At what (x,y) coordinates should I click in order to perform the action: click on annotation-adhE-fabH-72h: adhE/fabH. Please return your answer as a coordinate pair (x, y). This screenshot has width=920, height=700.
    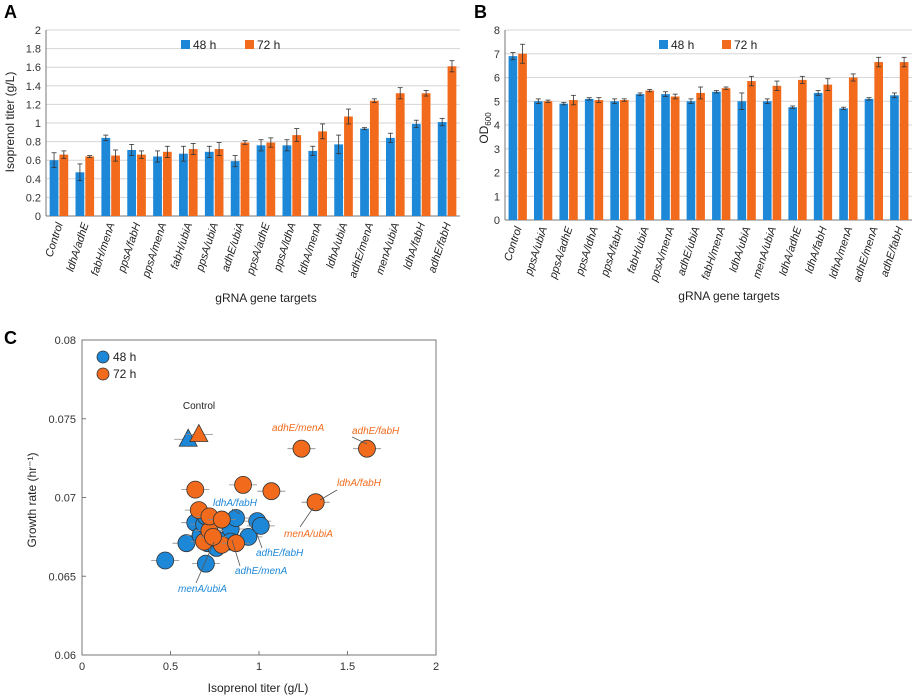
    Looking at the image, I should click on (376, 431).